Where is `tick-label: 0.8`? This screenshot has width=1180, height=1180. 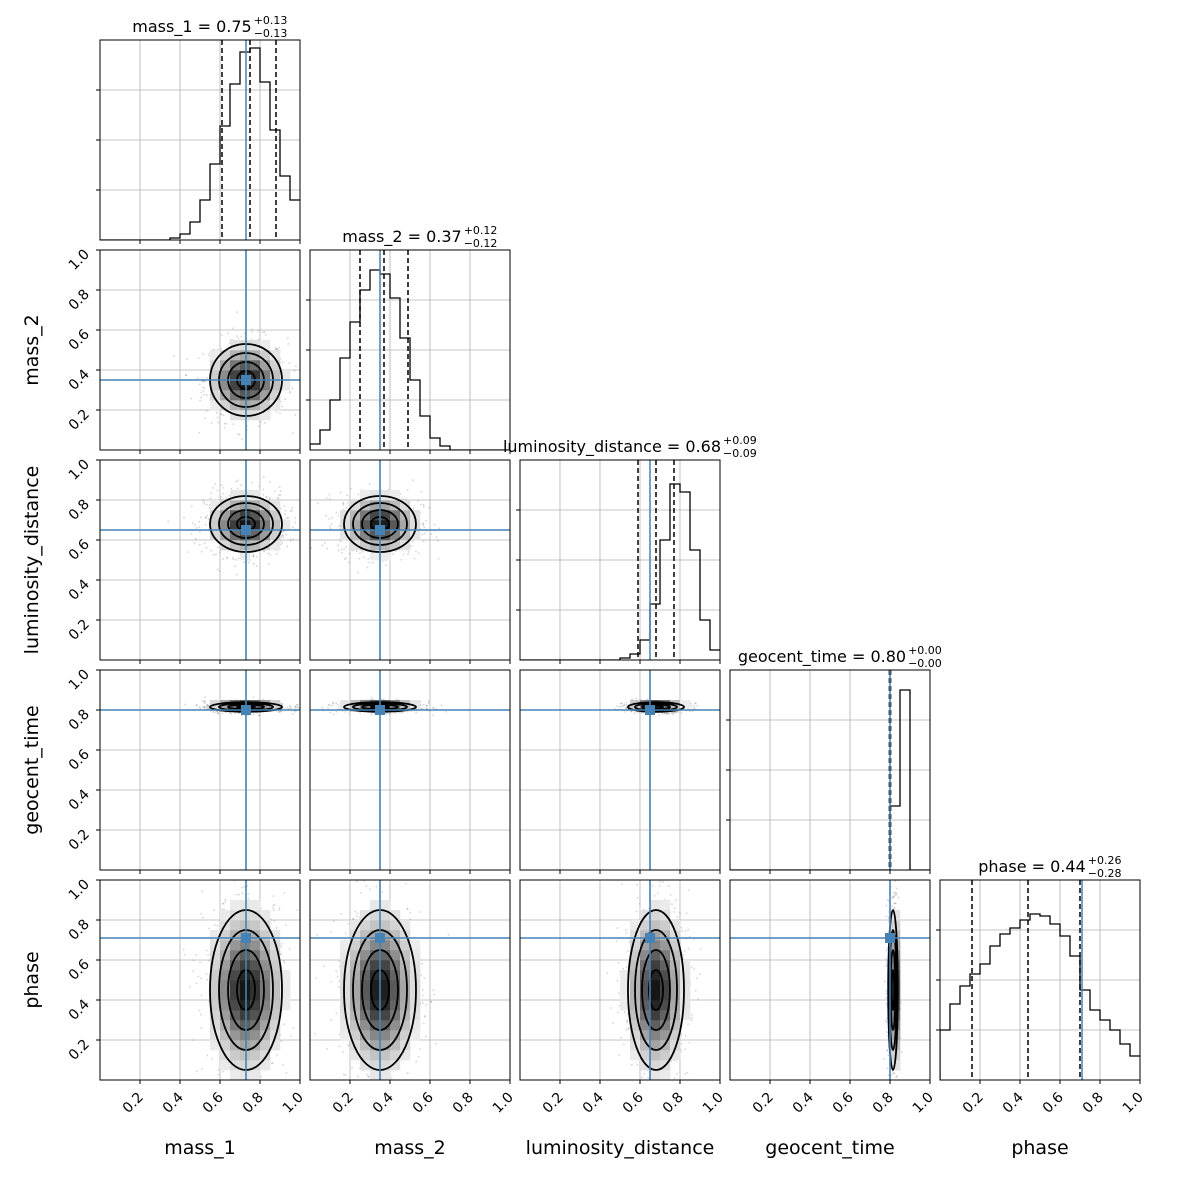
tick-label: 0.8 is located at coordinates (79, 720).